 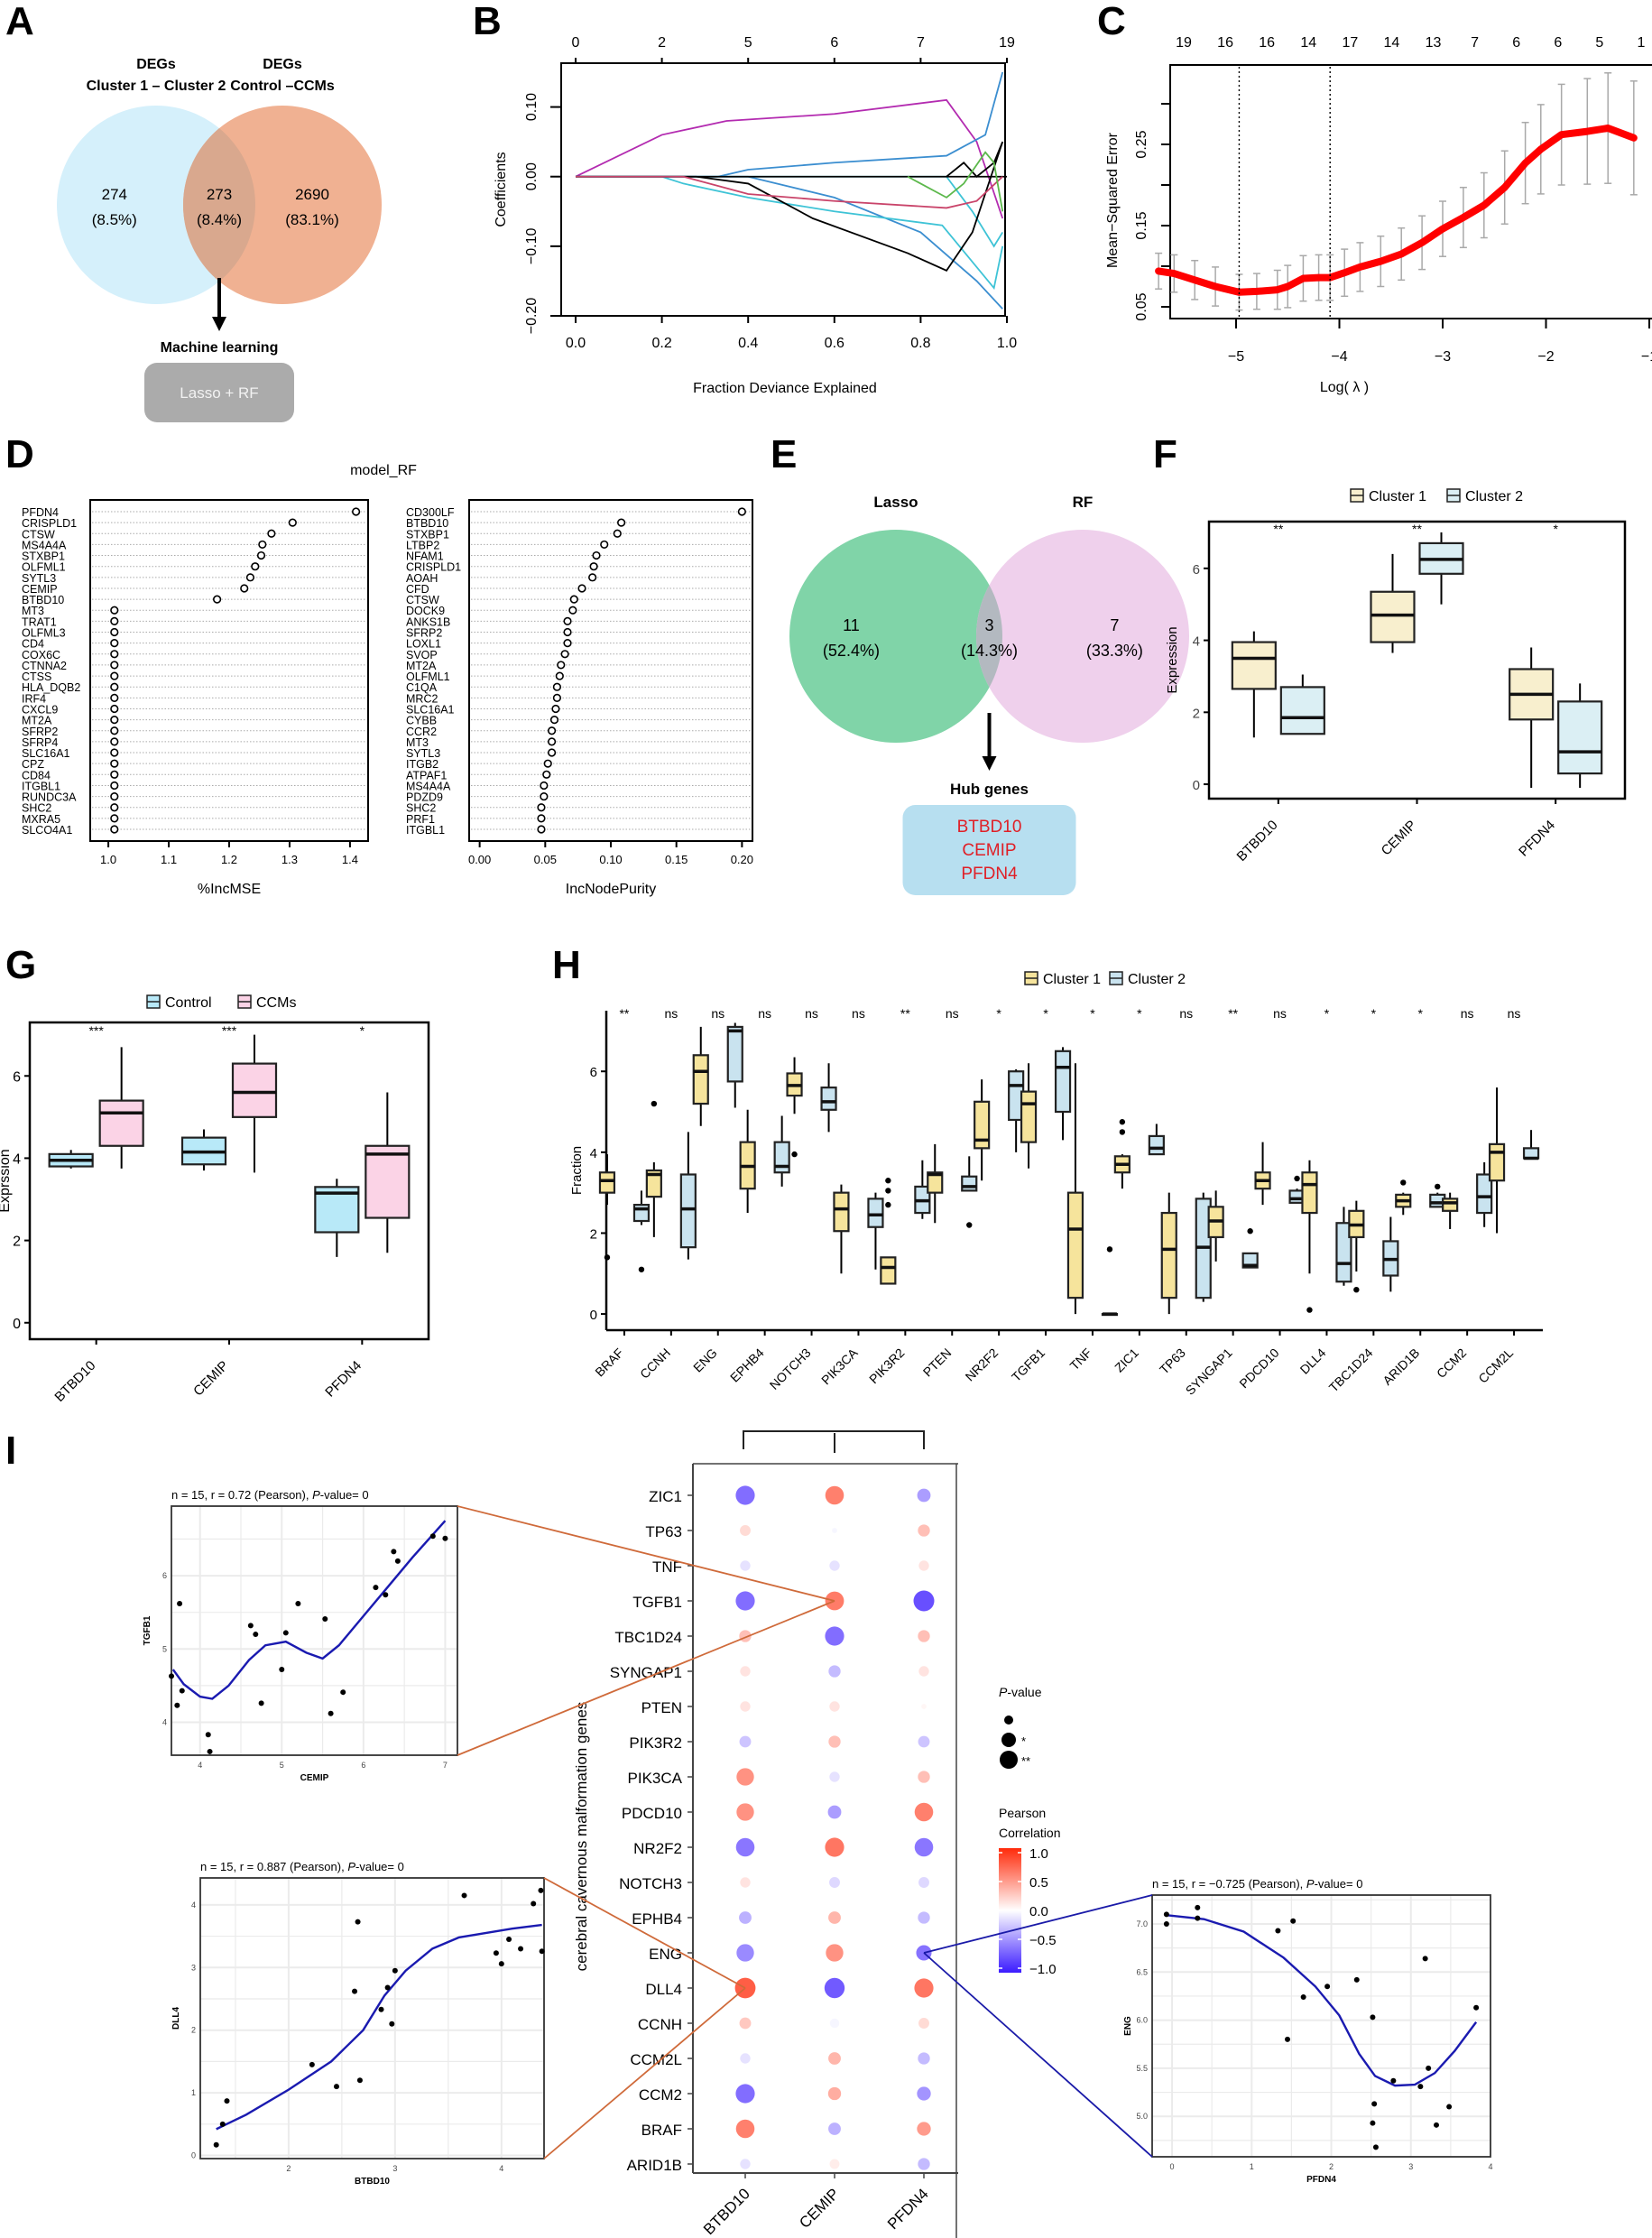 What do you see at coordinates (426, 775) in the screenshot?
I see `gene-label: ATPAF1` at bounding box center [426, 775].